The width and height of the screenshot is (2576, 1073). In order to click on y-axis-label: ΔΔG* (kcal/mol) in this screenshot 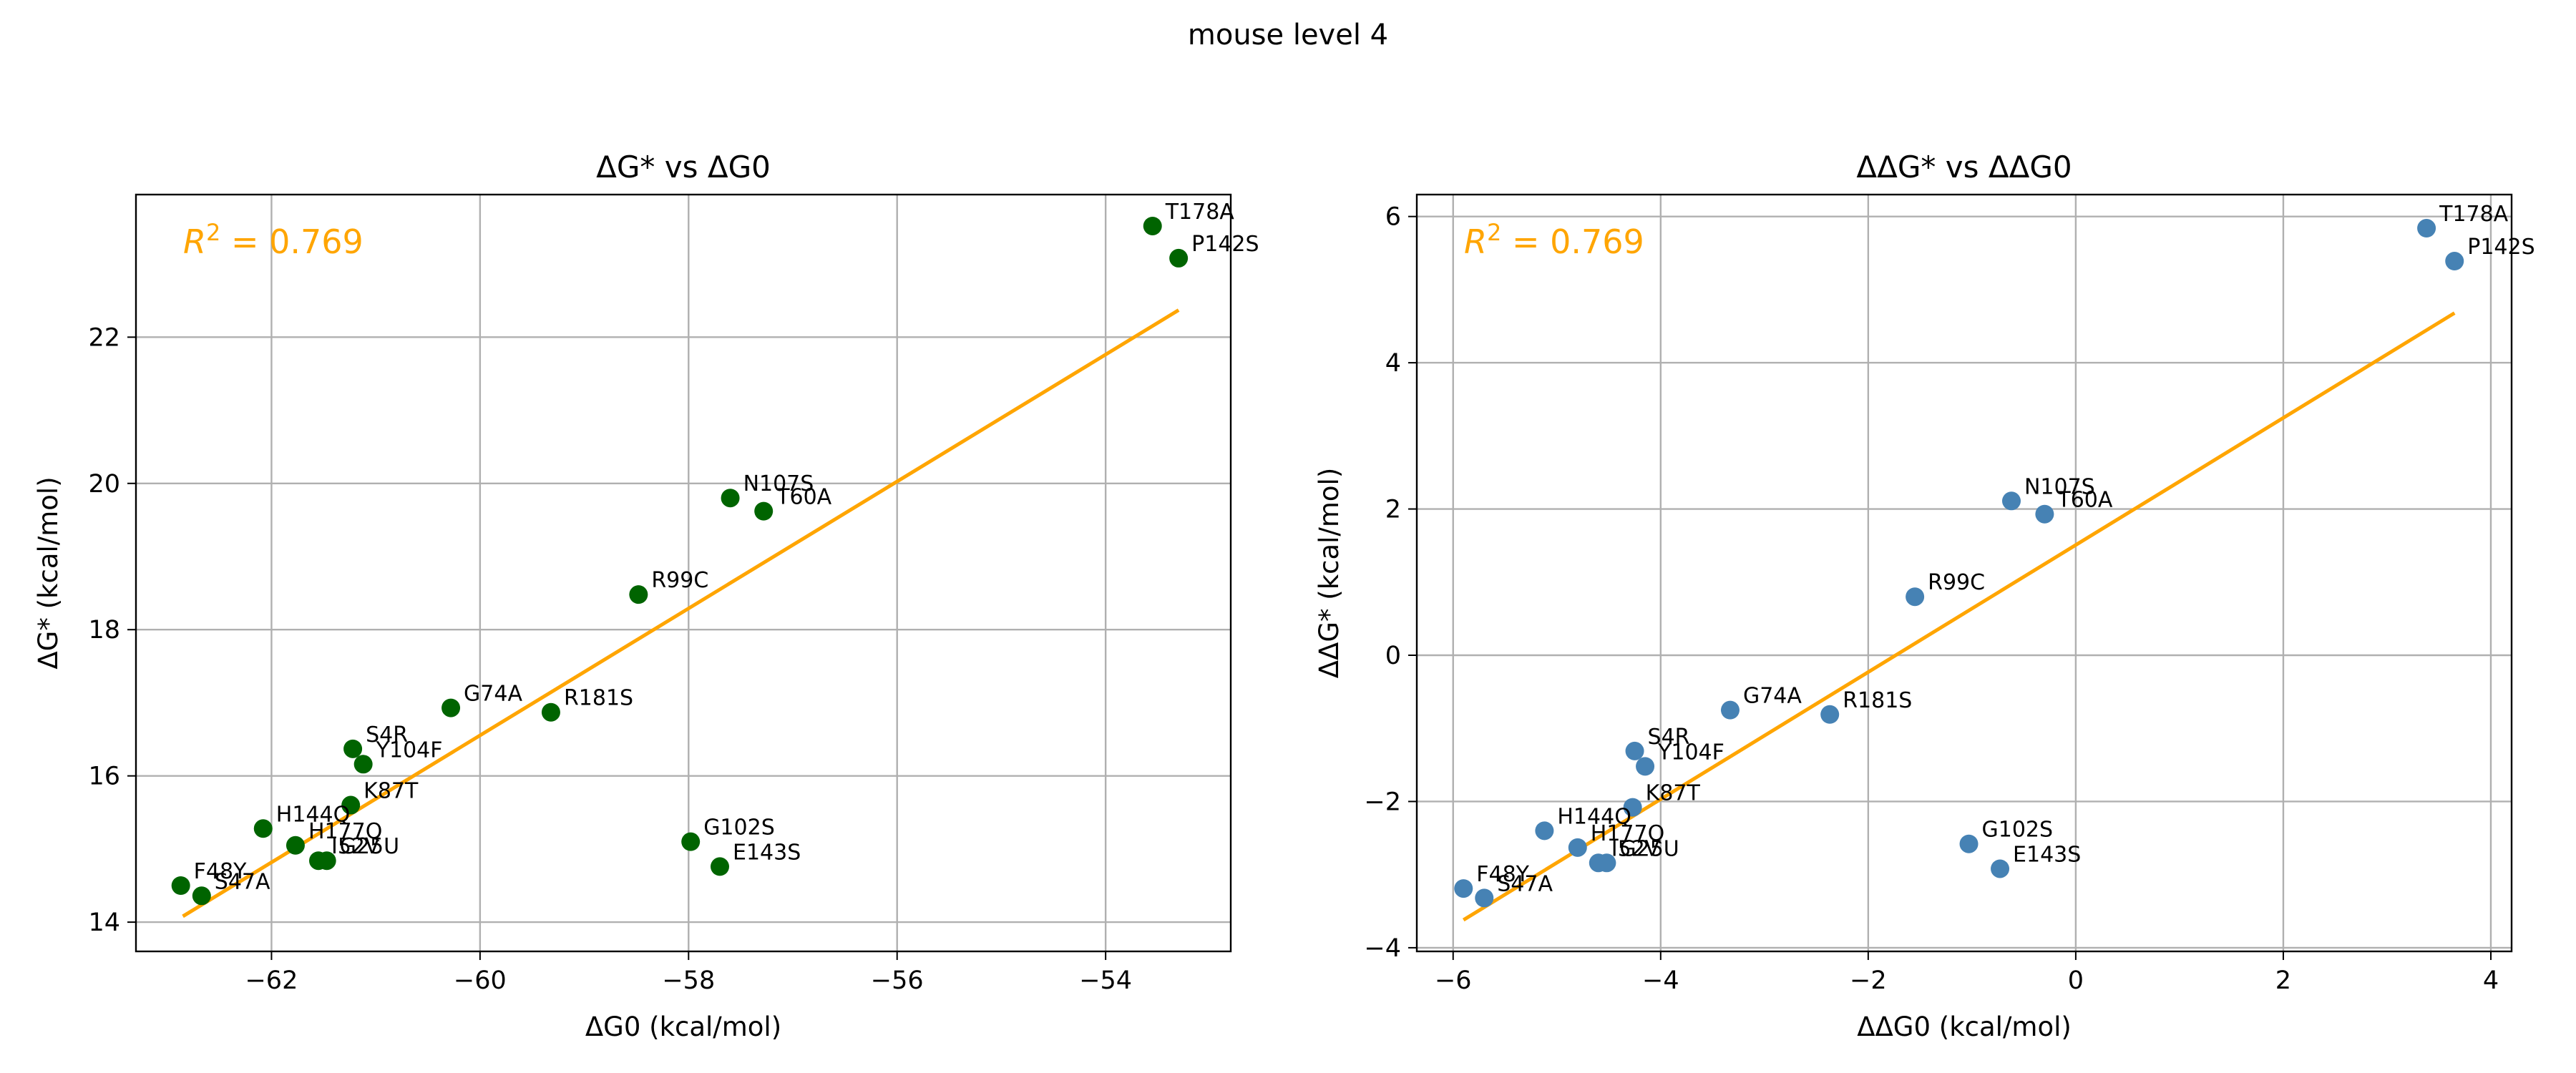, I will do `click(1329, 573)`.